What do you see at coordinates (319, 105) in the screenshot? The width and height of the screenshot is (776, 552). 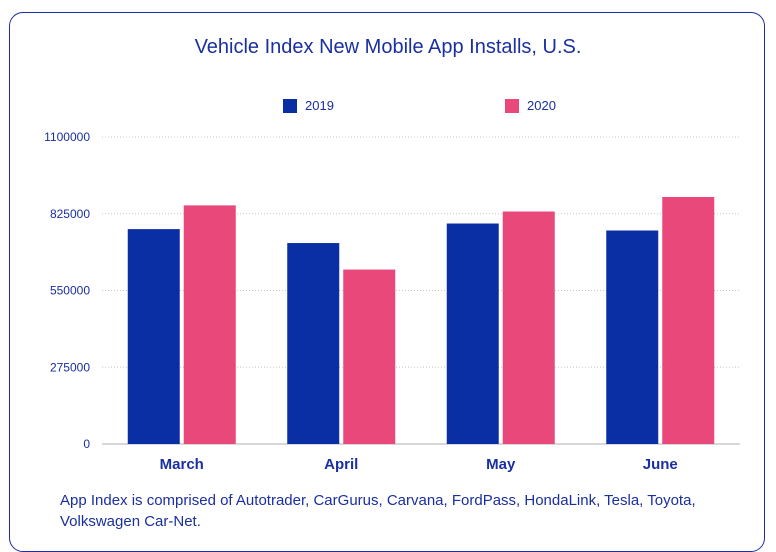 I see `legend-label-2019: 2019` at bounding box center [319, 105].